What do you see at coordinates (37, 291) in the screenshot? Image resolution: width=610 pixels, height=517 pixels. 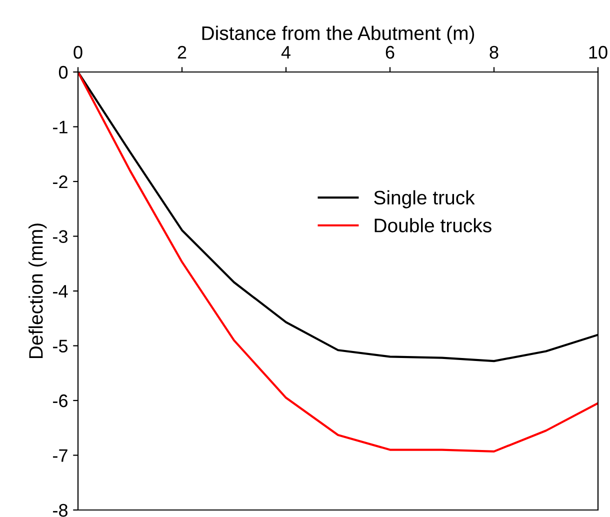 I see `y-axis-title: Deflection (mm)` at bounding box center [37, 291].